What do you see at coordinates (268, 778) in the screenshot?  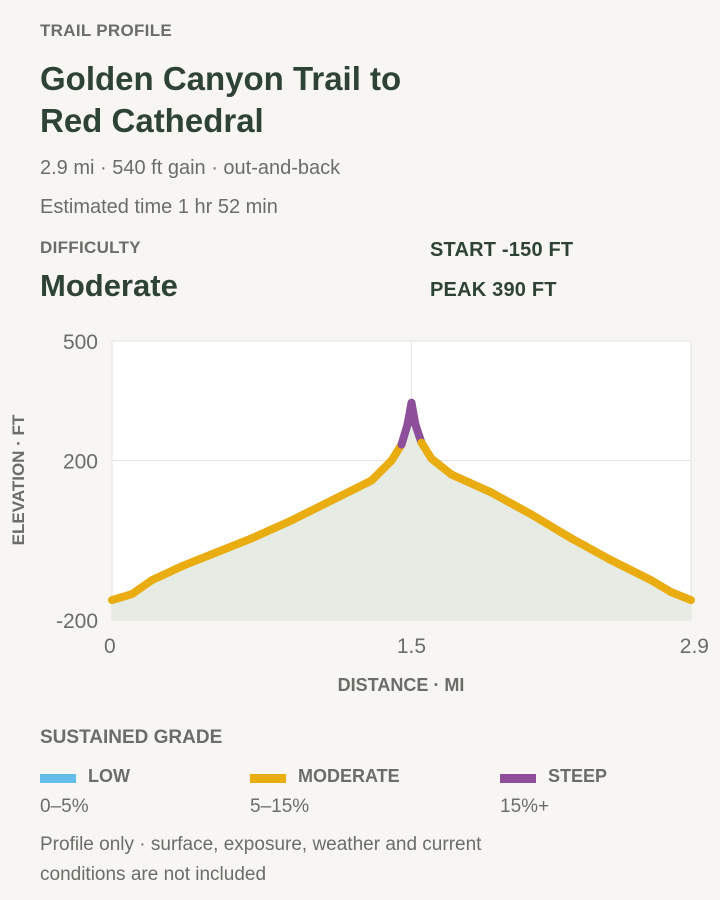 I see `legend-swatch-moderate` at bounding box center [268, 778].